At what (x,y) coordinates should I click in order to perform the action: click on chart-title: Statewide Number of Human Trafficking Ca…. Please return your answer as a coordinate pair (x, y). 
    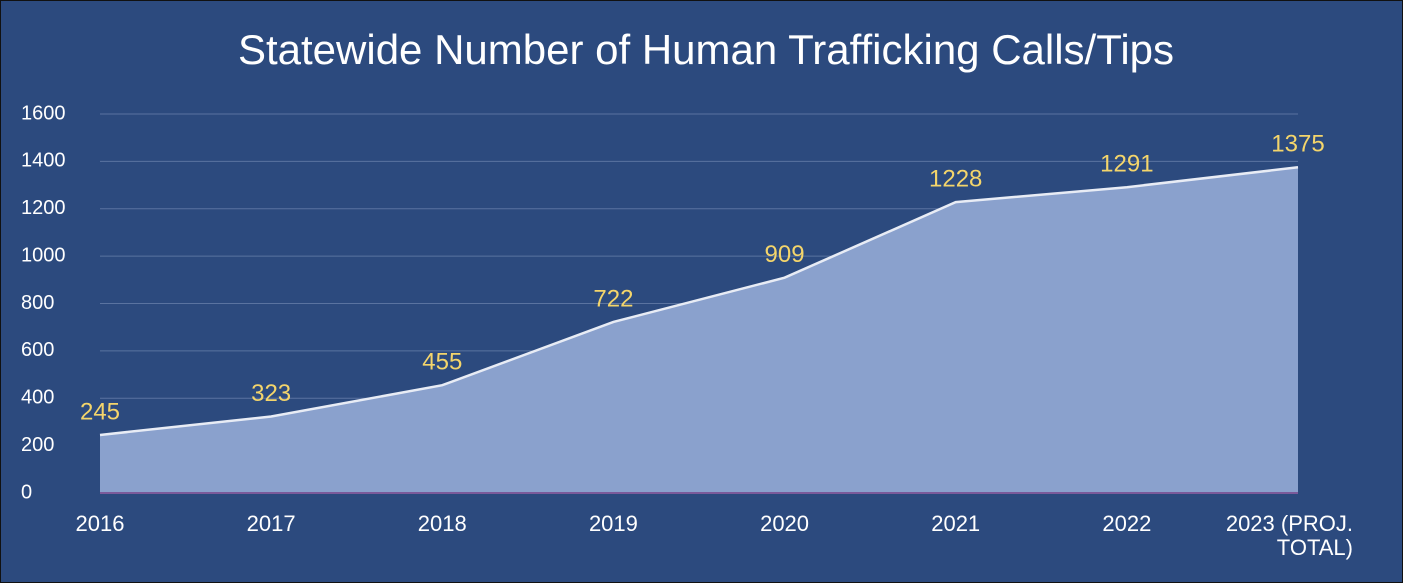
    Looking at the image, I should click on (706, 49).